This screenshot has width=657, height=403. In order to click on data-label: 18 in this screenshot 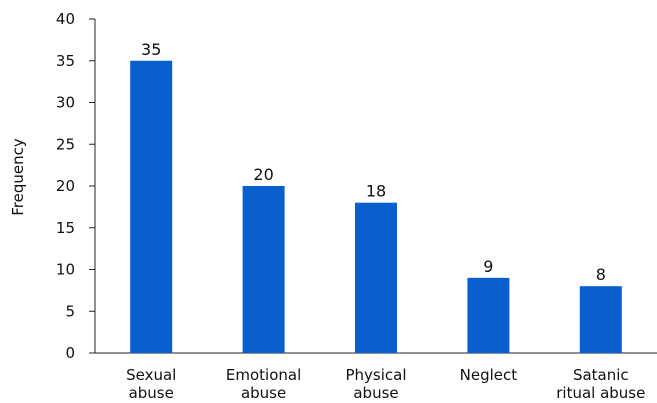, I will do `click(376, 191)`.